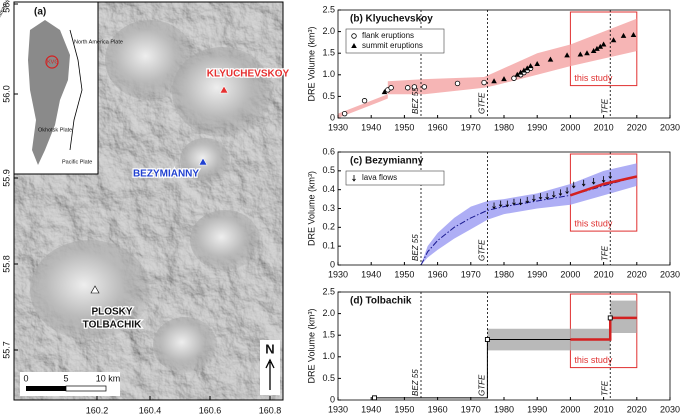  What do you see at coordinates (6, 94) in the screenshot?
I see `lat-tick-label: 56.0` at bounding box center [6, 94].